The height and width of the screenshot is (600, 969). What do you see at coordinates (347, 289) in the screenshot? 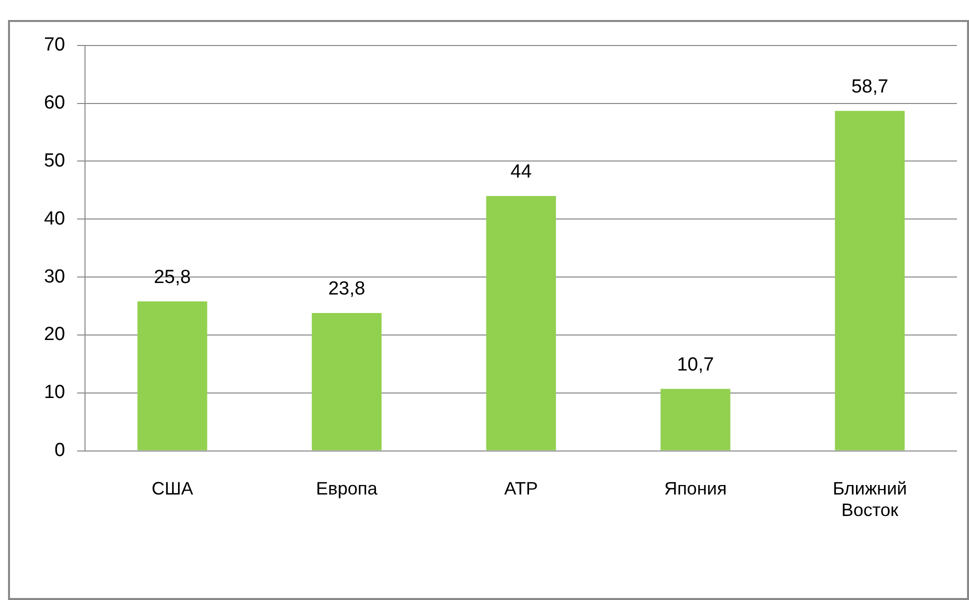
I see `data-label: 23,8` at bounding box center [347, 289].